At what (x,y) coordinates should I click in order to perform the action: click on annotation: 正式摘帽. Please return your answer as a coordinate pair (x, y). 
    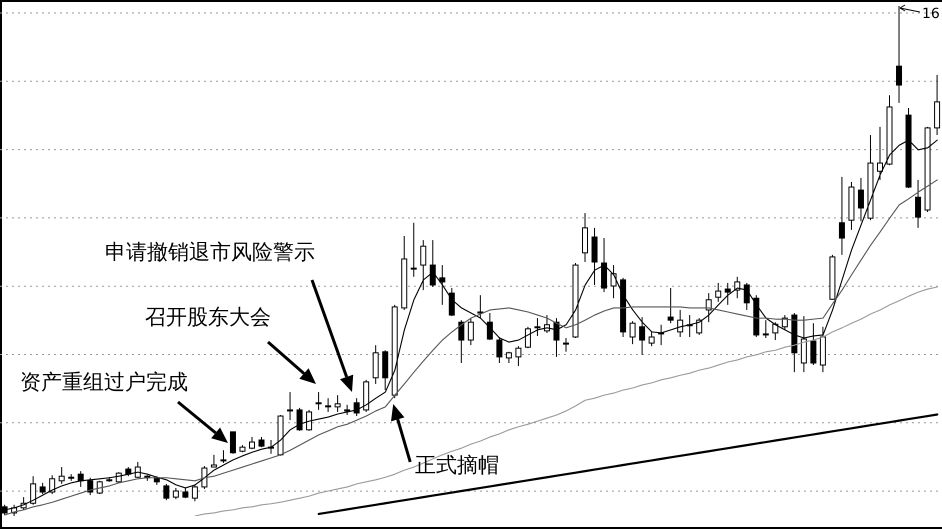
    Looking at the image, I should click on (457, 465).